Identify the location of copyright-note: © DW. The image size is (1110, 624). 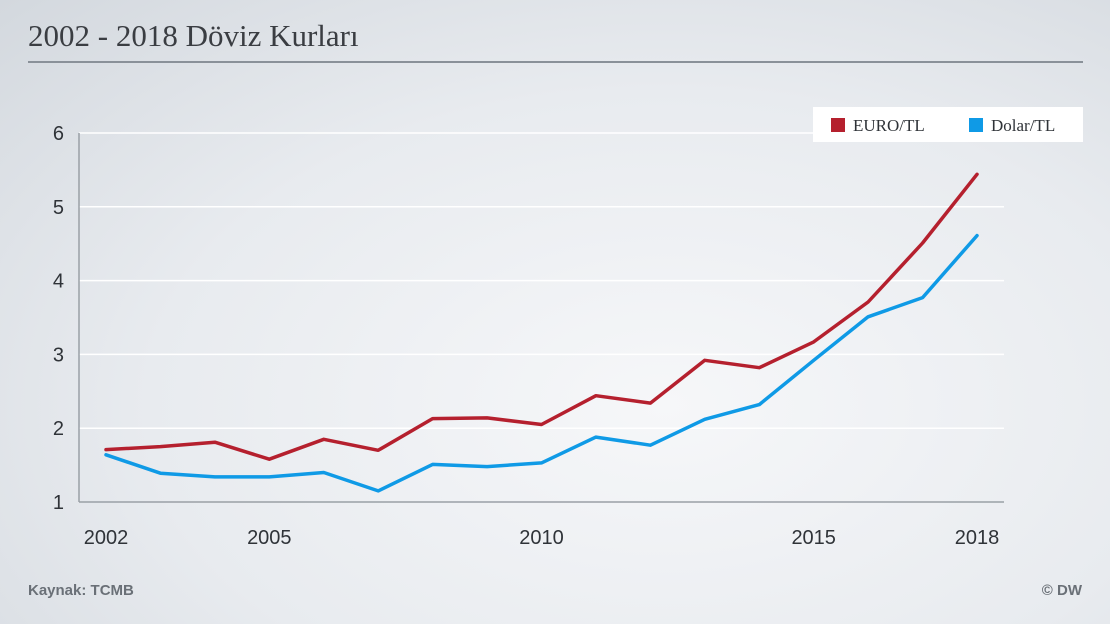
(1061, 590).